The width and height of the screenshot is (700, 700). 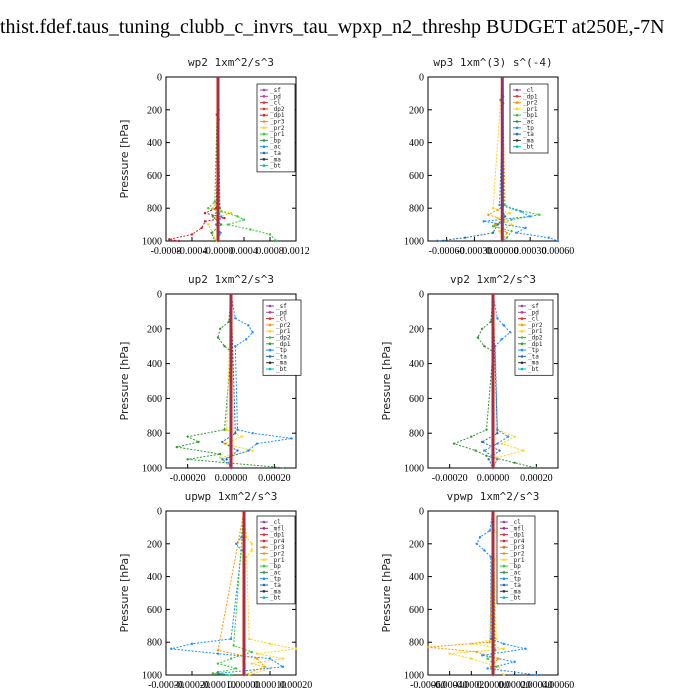 What do you see at coordinates (428, 685) in the screenshot?
I see `x-tick-label: -0.00060` at bounding box center [428, 685].